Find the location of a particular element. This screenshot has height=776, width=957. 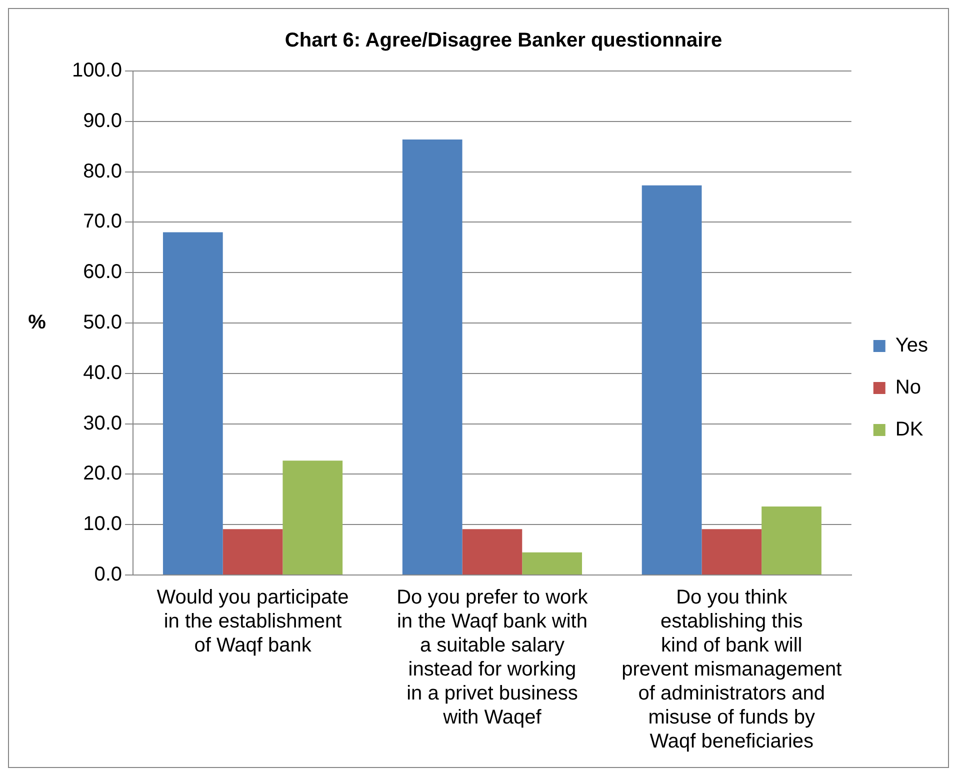

y-axis-title: % is located at coordinates (37, 323).